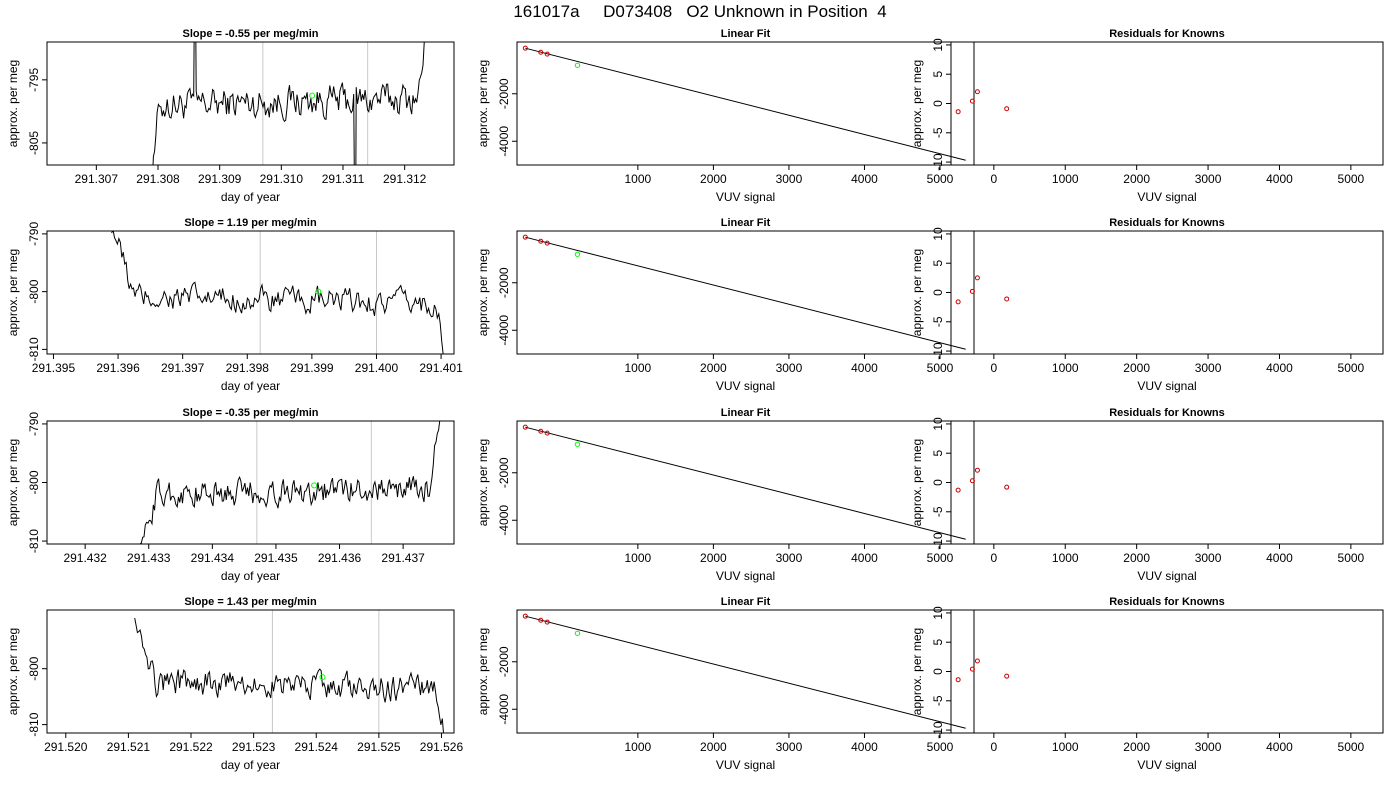  I want to click on y-tick-label: -790, so click(34, 424).